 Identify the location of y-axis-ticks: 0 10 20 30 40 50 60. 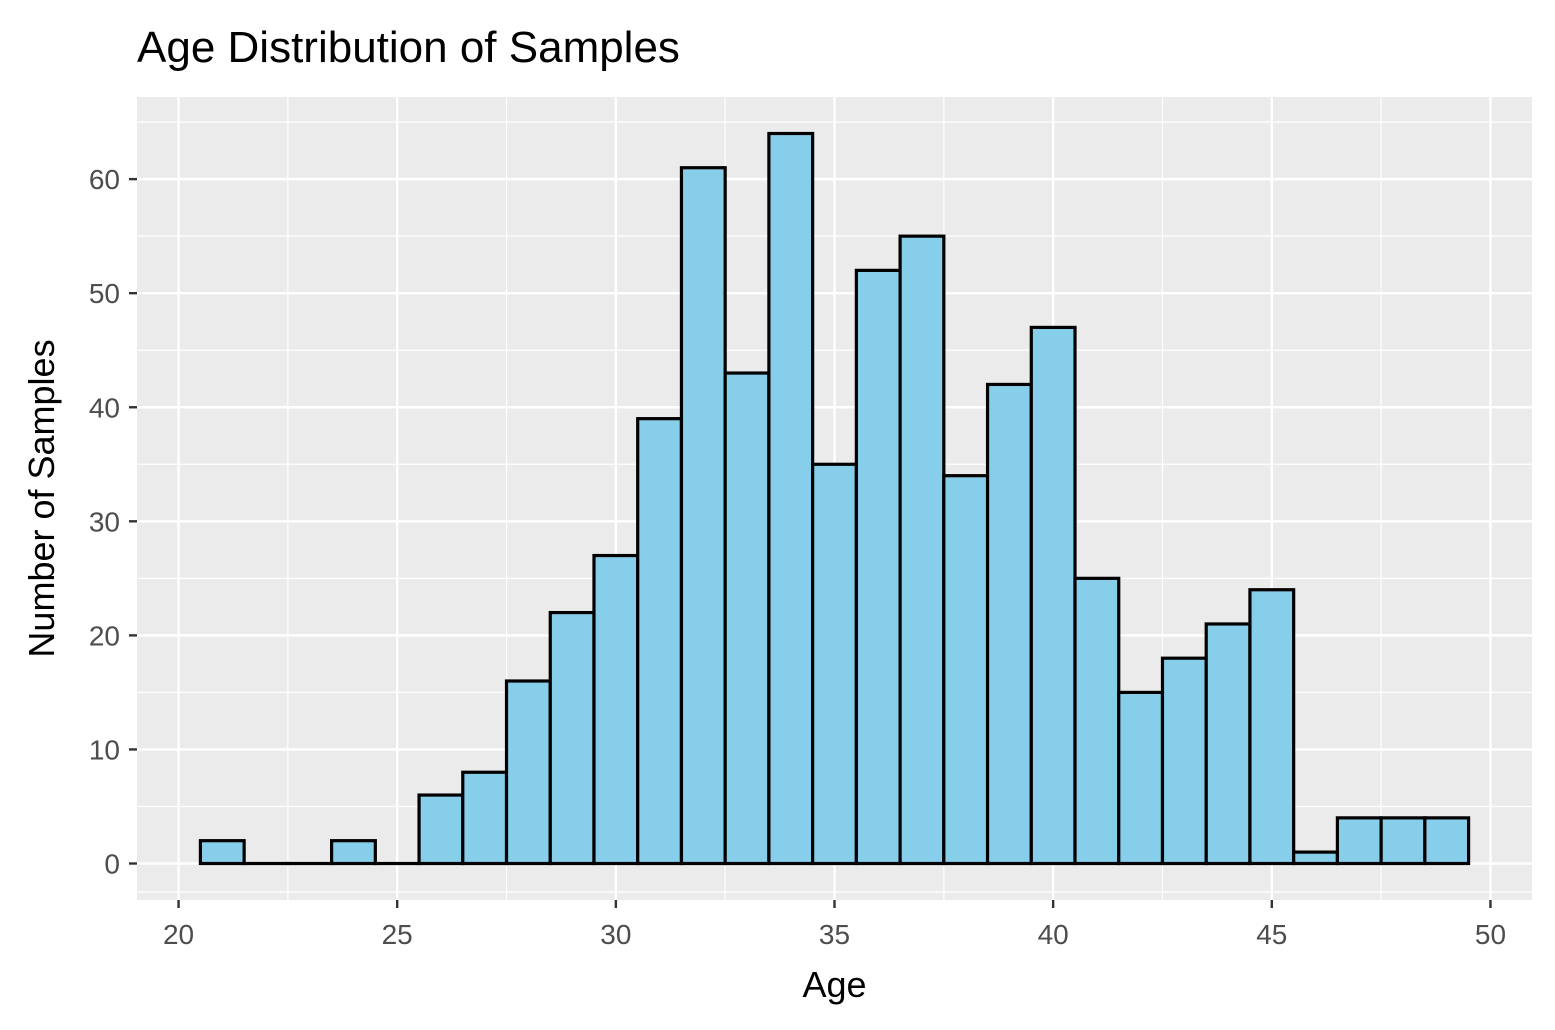
(113, 522).